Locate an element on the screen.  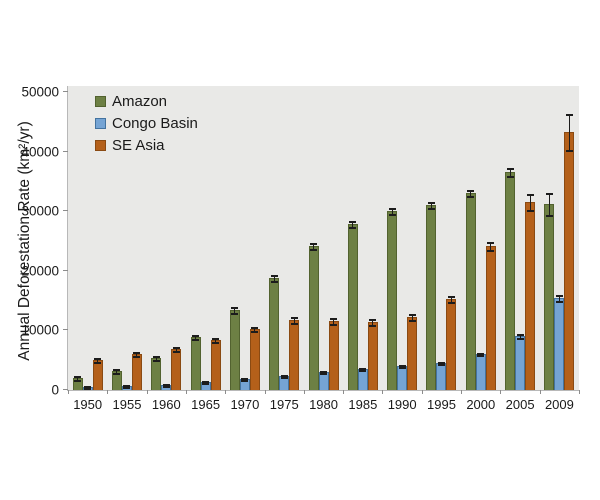
bar-se-asia-2000 is located at coordinates (490, 316).